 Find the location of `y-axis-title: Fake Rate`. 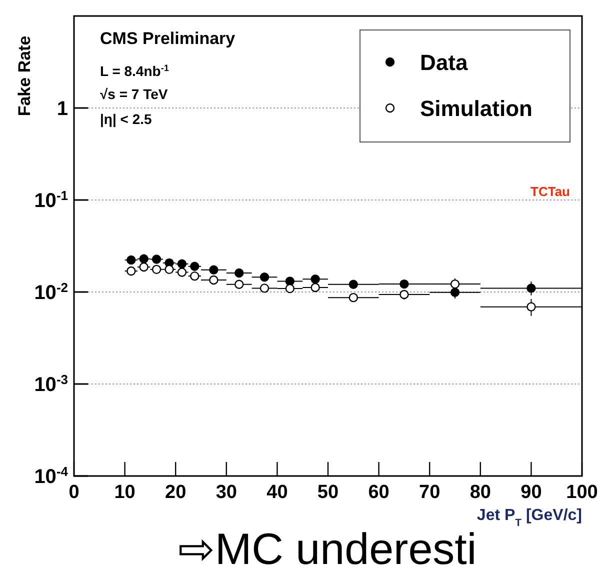

y-axis-title: Fake Rate is located at coordinates (24, 76).